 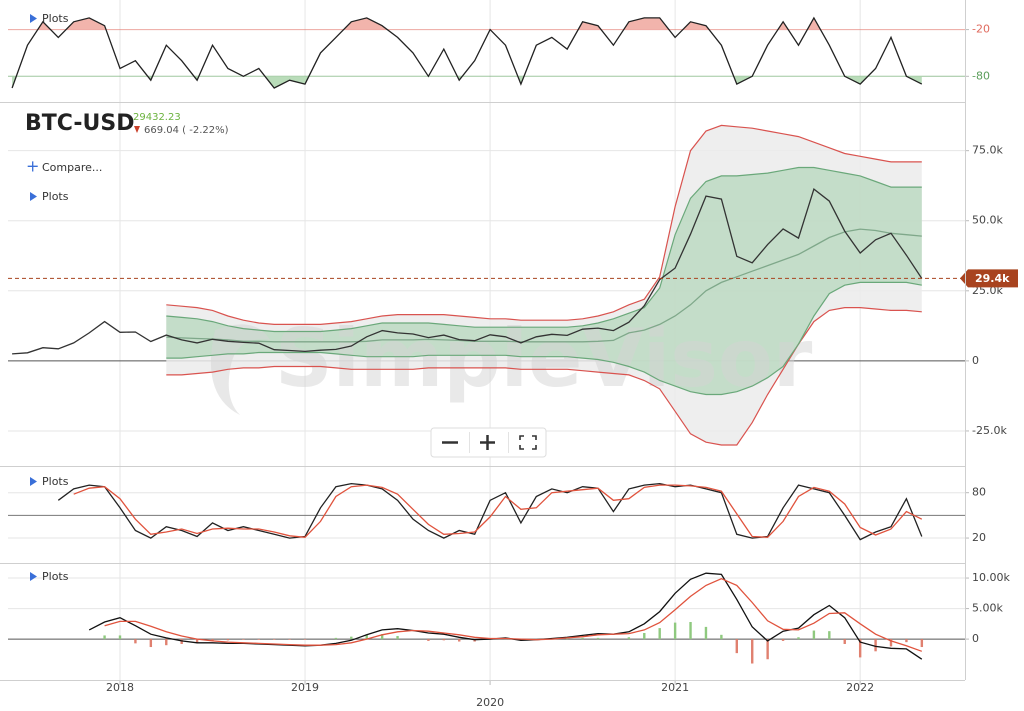 What do you see at coordinates (120, 687) in the screenshot?
I see `x-tick-label: 2018` at bounding box center [120, 687].